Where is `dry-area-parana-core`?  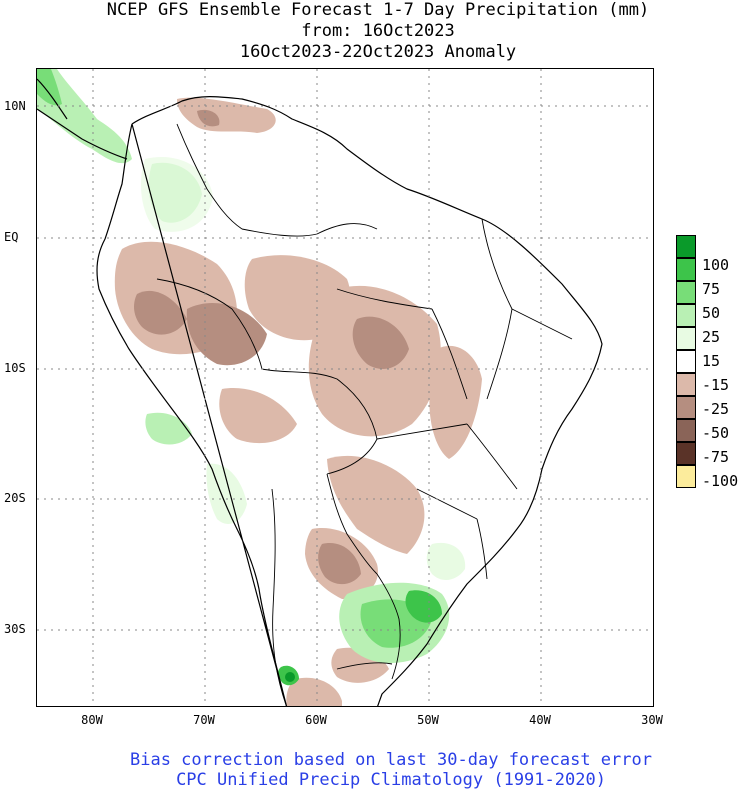
dry-area-parana-core is located at coordinates (339, 564).